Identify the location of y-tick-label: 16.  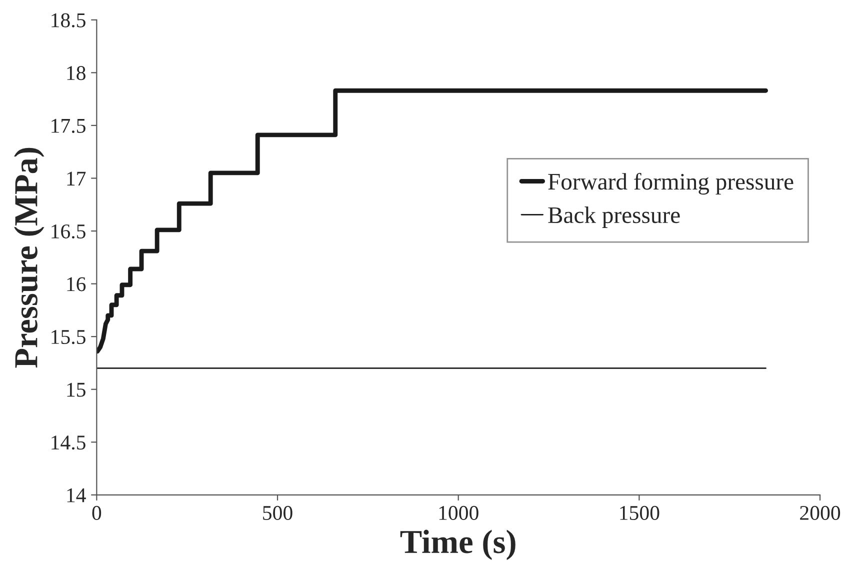
(76, 284).